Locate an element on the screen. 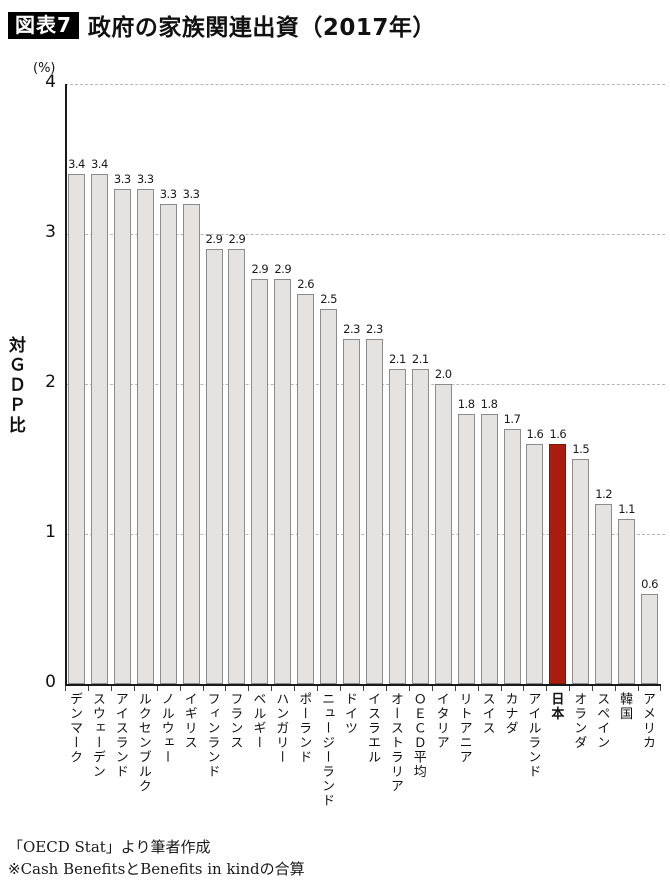 This screenshot has height=883, width=670. chart-header: 図表7 政府の家族関連出資（2017年） is located at coordinates (222, 25).